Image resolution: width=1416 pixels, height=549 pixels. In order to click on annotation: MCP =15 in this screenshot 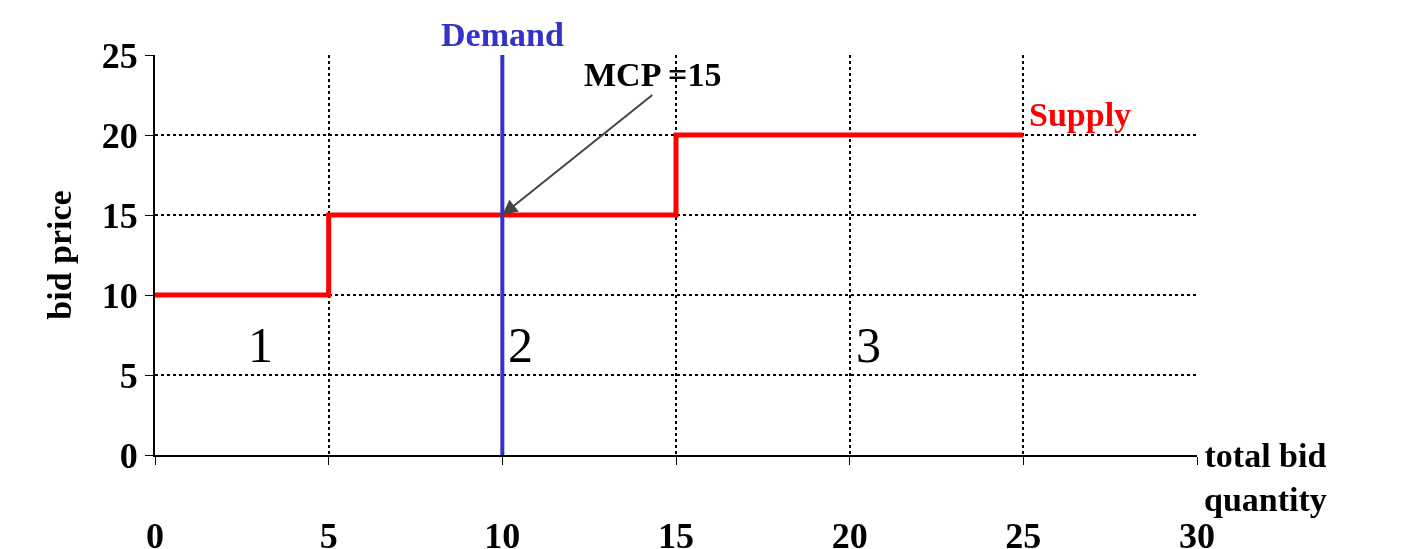, I will do `click(653, 74)`.